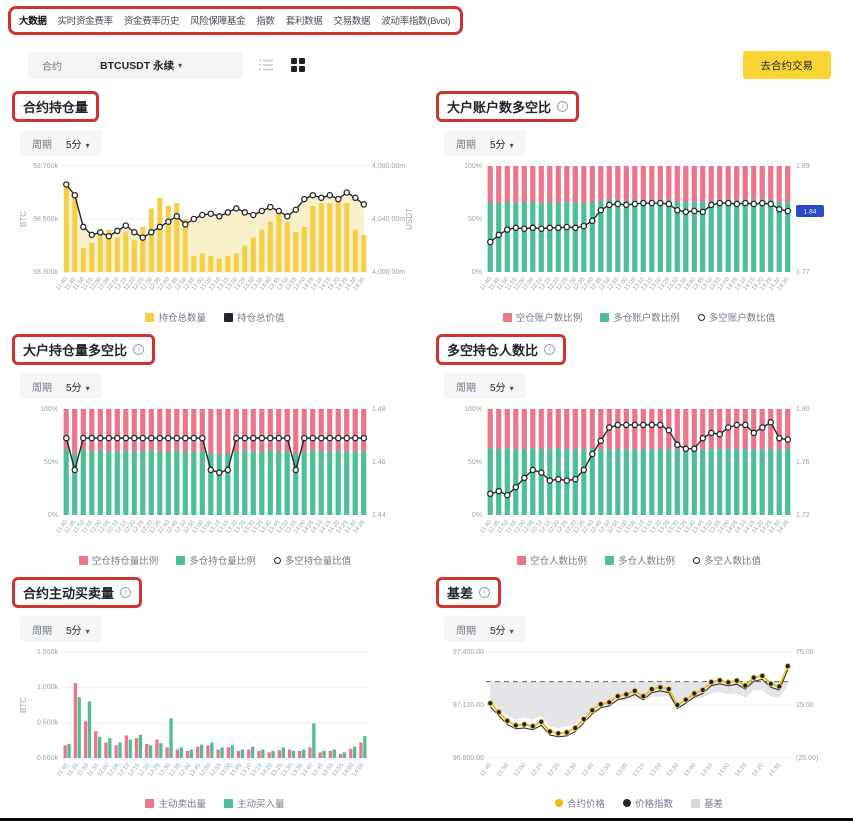 The height and width of the screenshot is (821, 853). I want to click on nav-tab-0: 大数据, so click(33, 21).